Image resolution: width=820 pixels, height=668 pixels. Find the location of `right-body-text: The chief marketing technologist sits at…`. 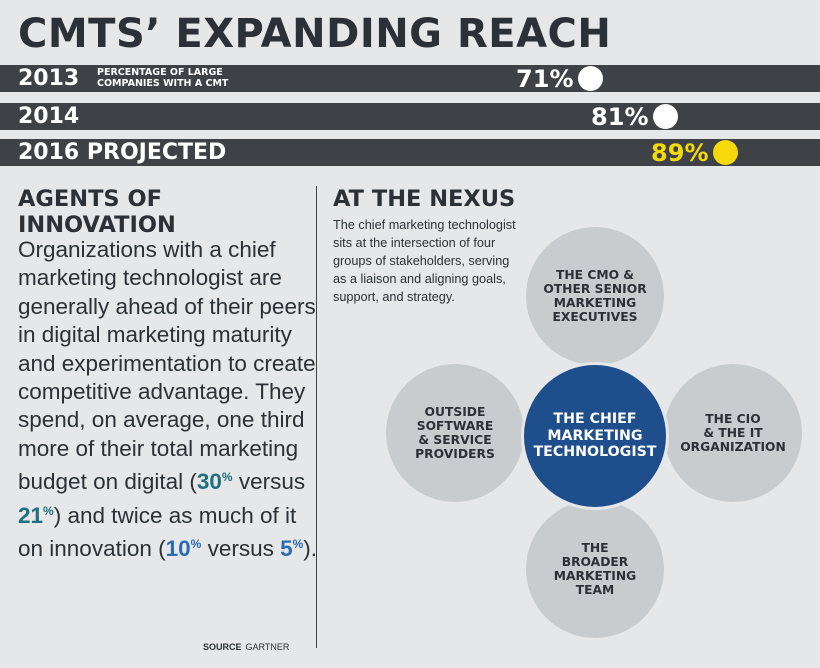

right-body-text: The chief marketing technologist sits at… is located at coordinates (424, 261).